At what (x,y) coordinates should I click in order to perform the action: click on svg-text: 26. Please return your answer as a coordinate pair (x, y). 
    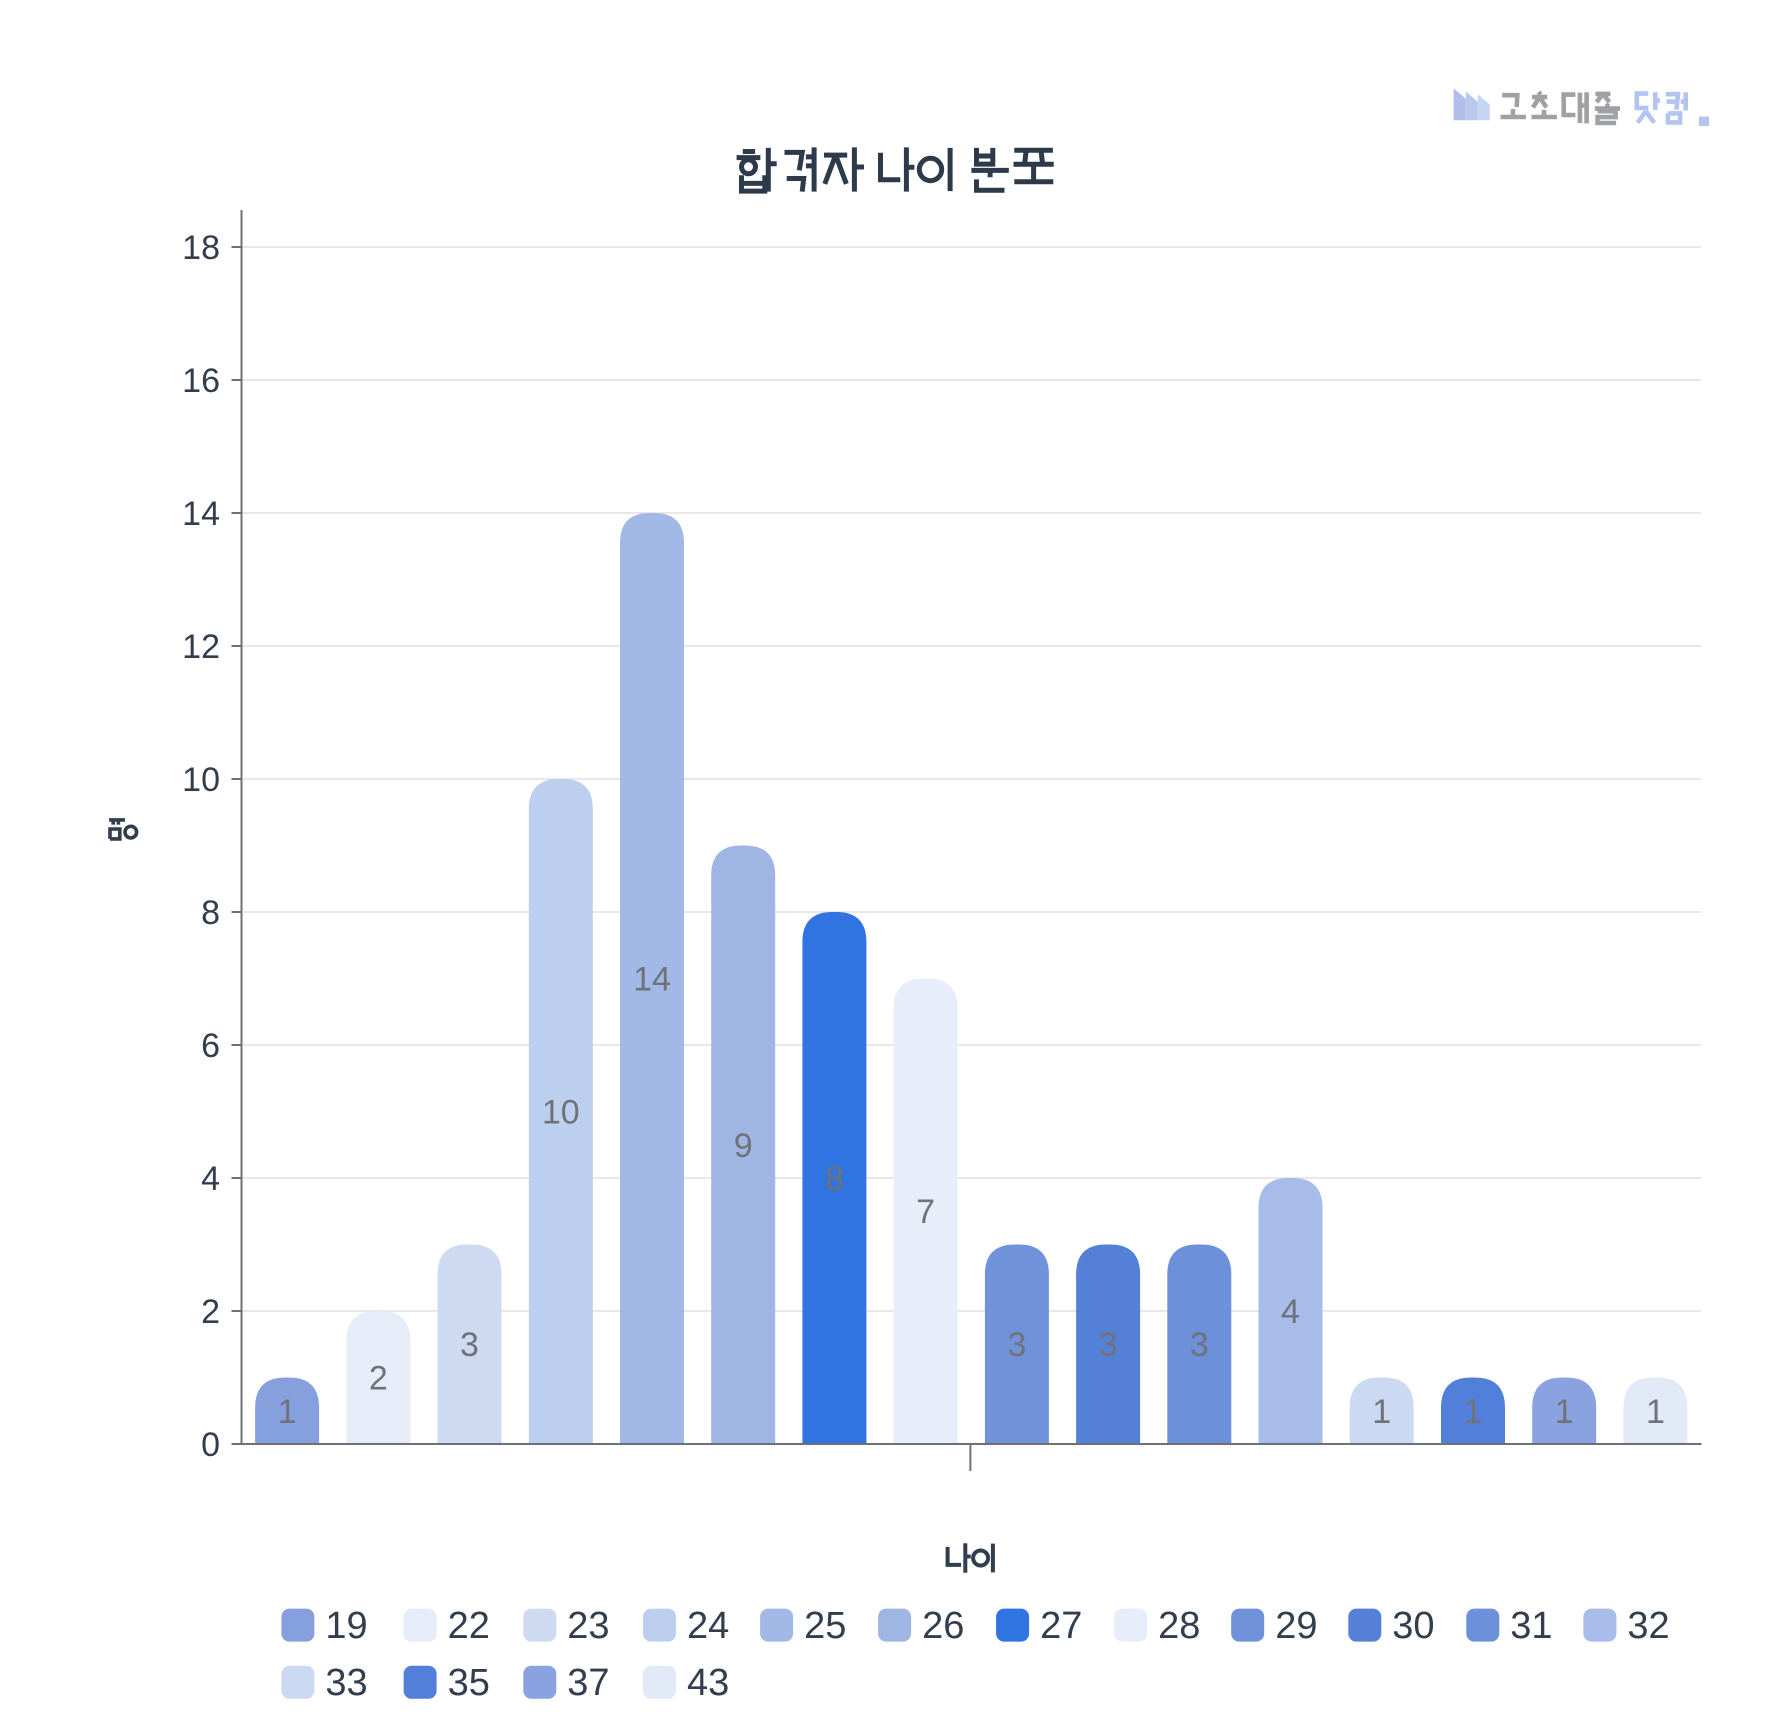
    Looking at the image, I should click on (943, 1626).